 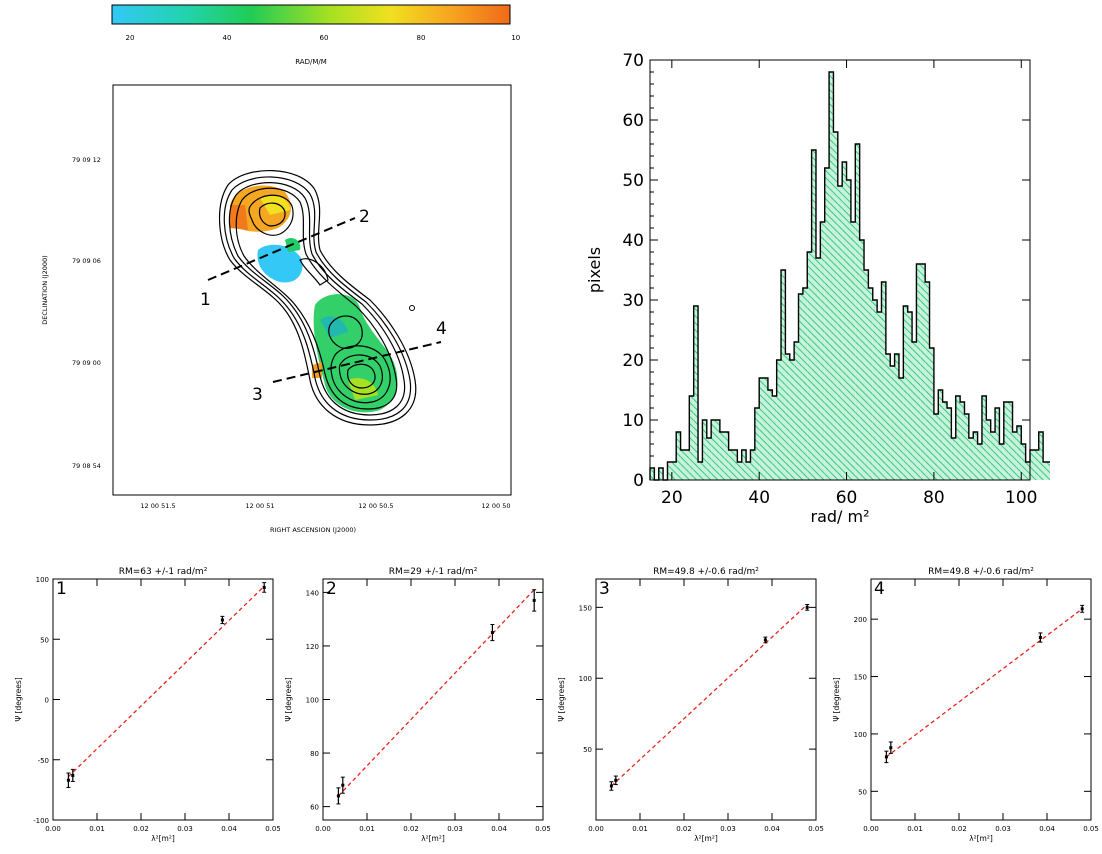 I want to click on fit-ytick-label: -100, so click(x=41, y=821).